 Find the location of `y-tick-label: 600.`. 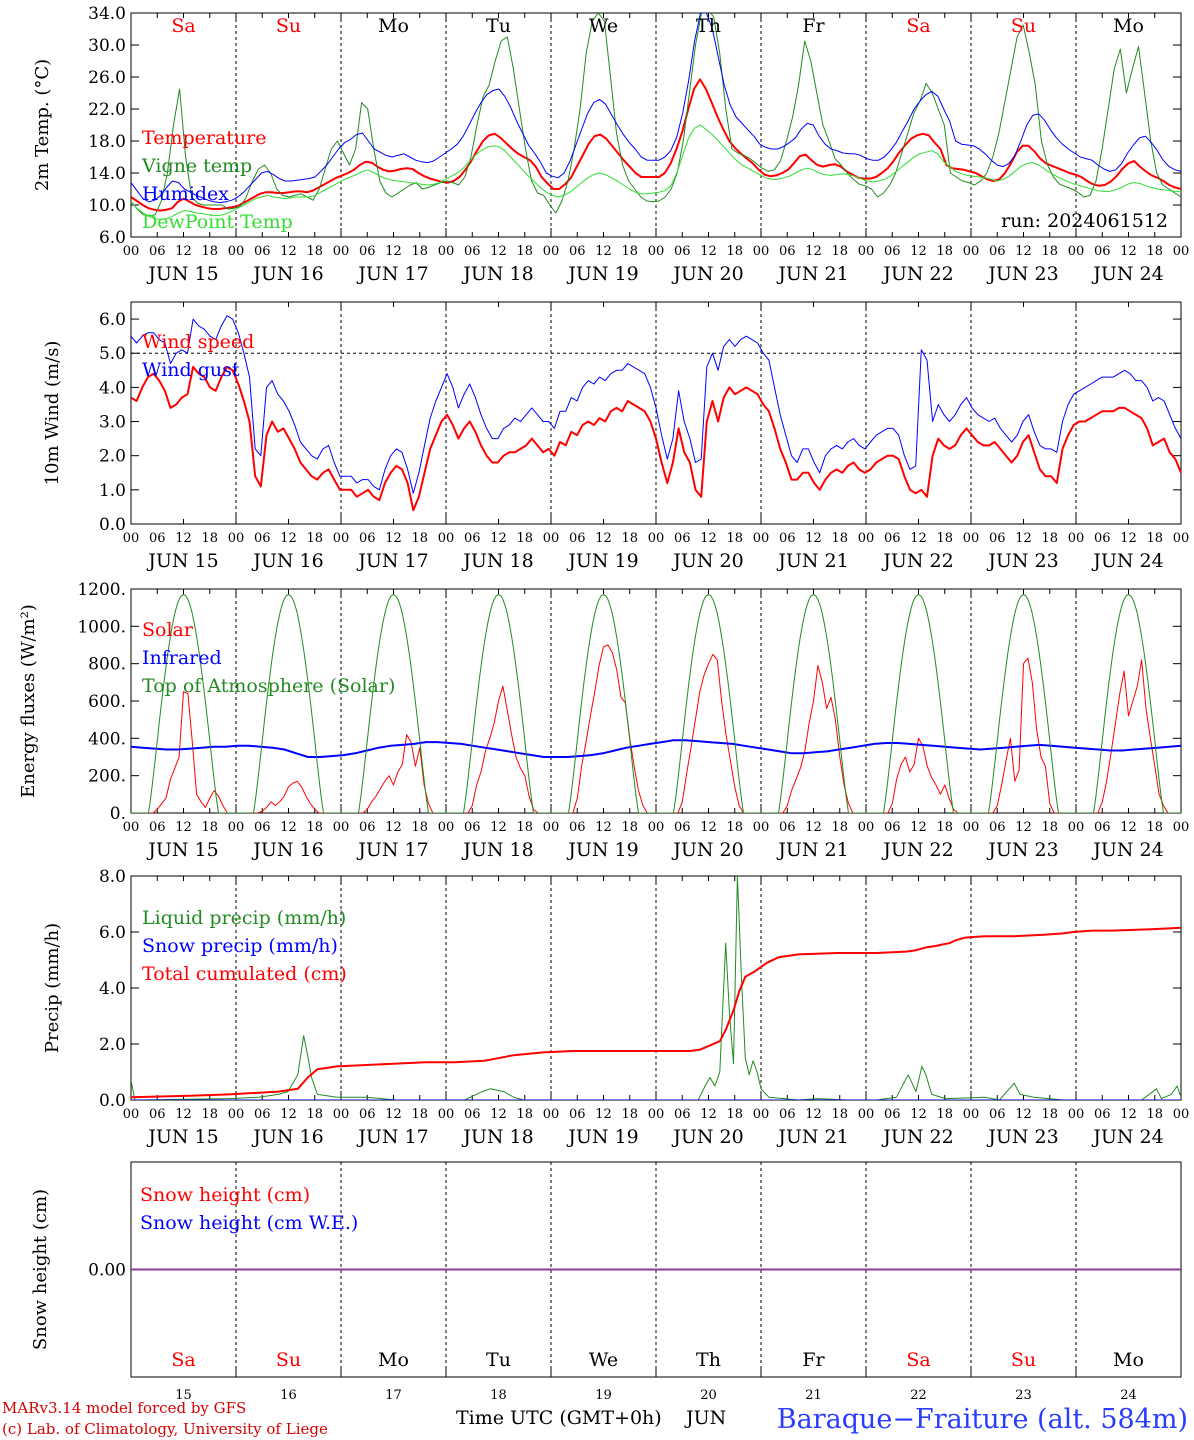

y-tick-label: 600. is located at coordinates (107, 702).